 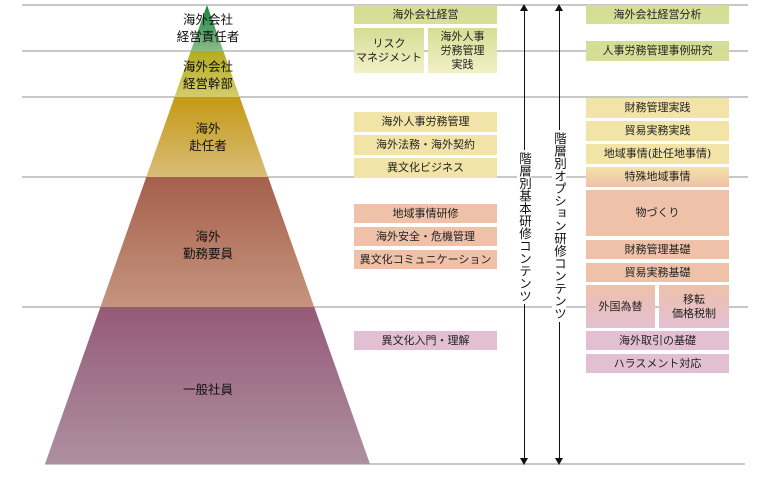 I want to click on course-box: 異文化入門・理解, so click(x=425, y=340).